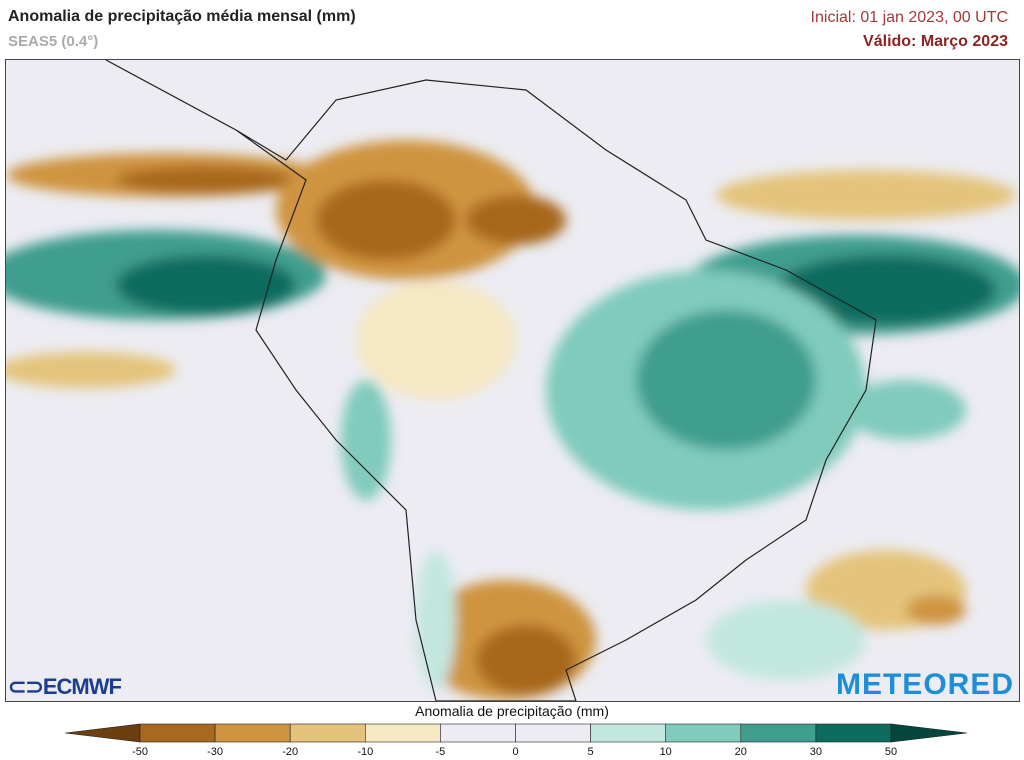 The width and height of the screenshot is (1024, 760). I want to click on colorbar-min-arrow, so click(102, 733).